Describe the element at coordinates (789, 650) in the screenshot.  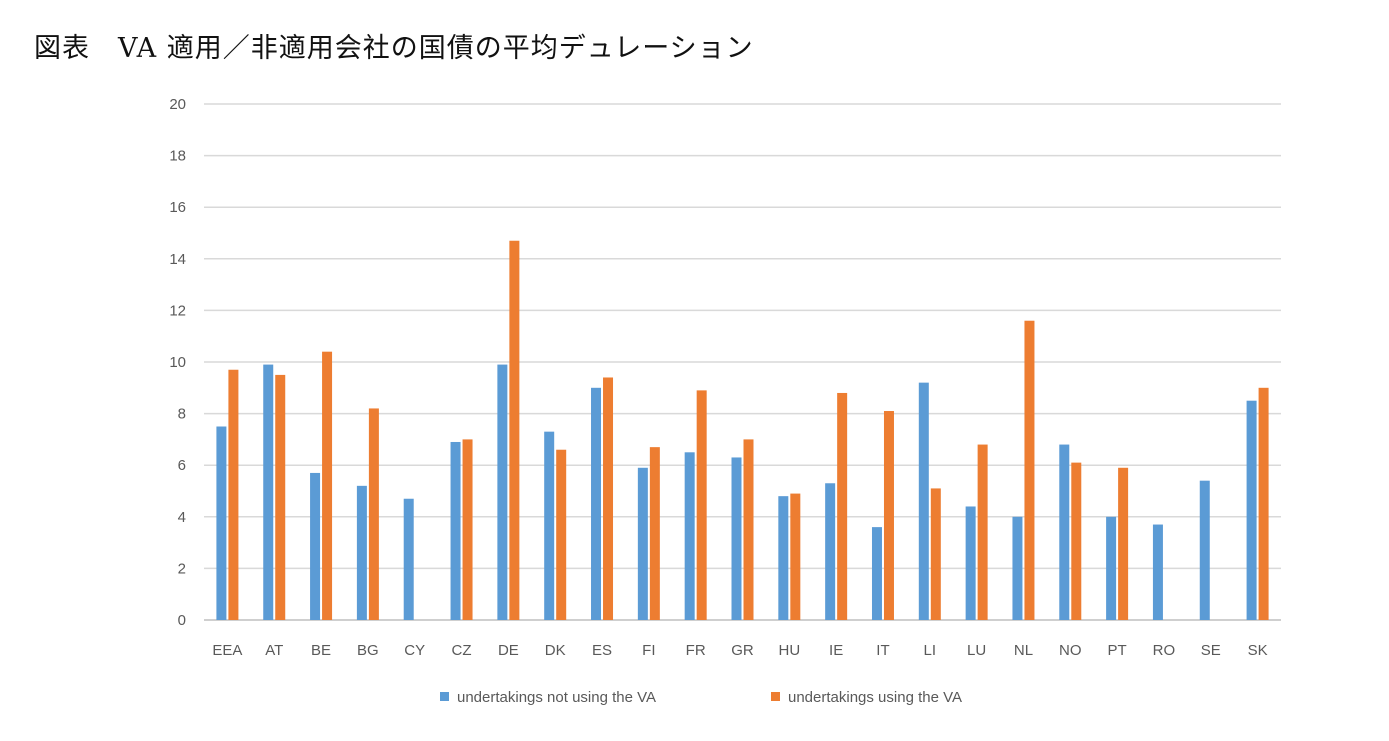
I see `x-tick-label: HU` at that location.